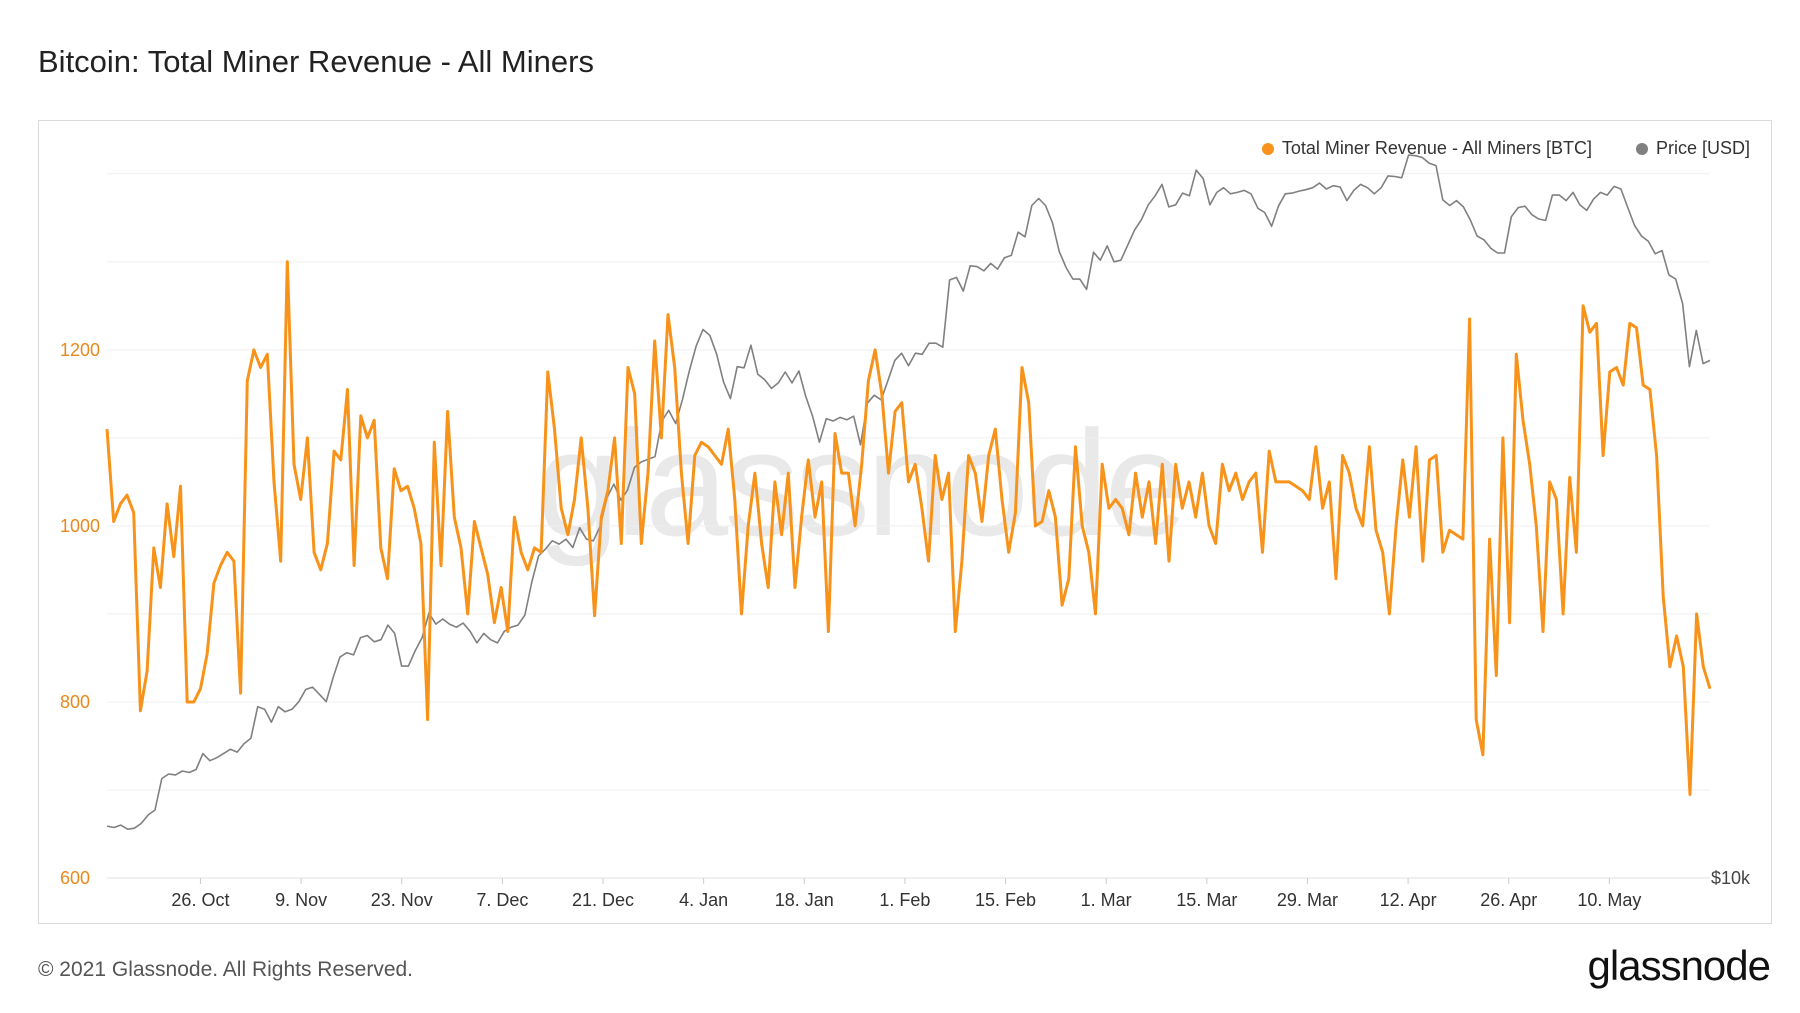 This screenshot has height=1013, width=1800. What do you see at coordinates (80, 526) in the screenshot?
I see `y-left-tick-label: 1000` at bounding box center [80, 526].